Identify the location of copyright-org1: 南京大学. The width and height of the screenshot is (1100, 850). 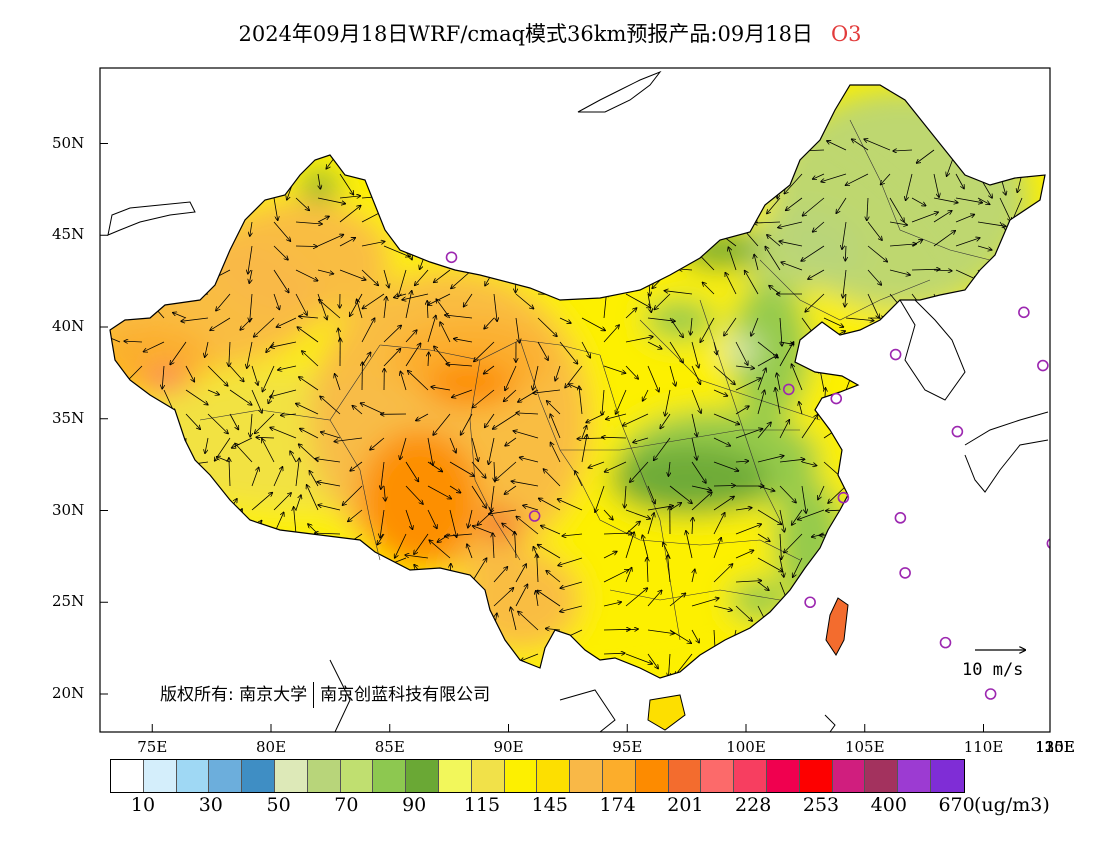
(273, 695).